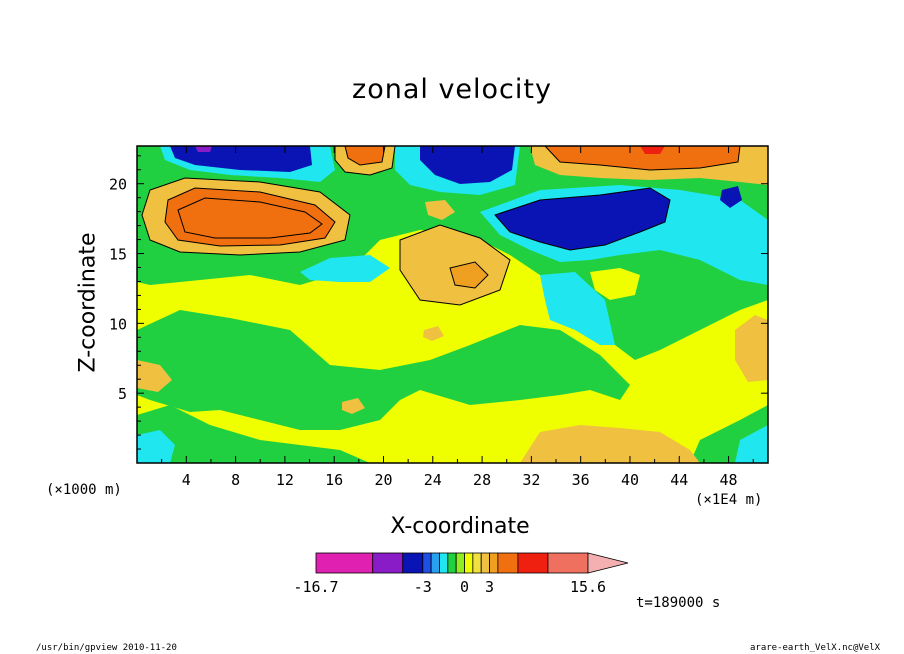  I want to click on x-unit-left: (×1000 m), so click(84, 490).